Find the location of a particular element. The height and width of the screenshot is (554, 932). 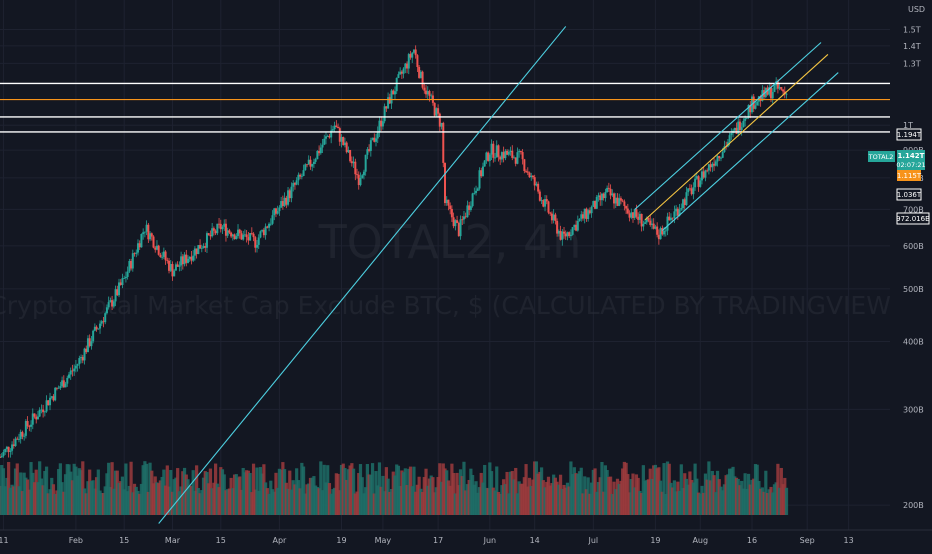

price-tag-b: 1.115T is located at coordinates (909, 175).